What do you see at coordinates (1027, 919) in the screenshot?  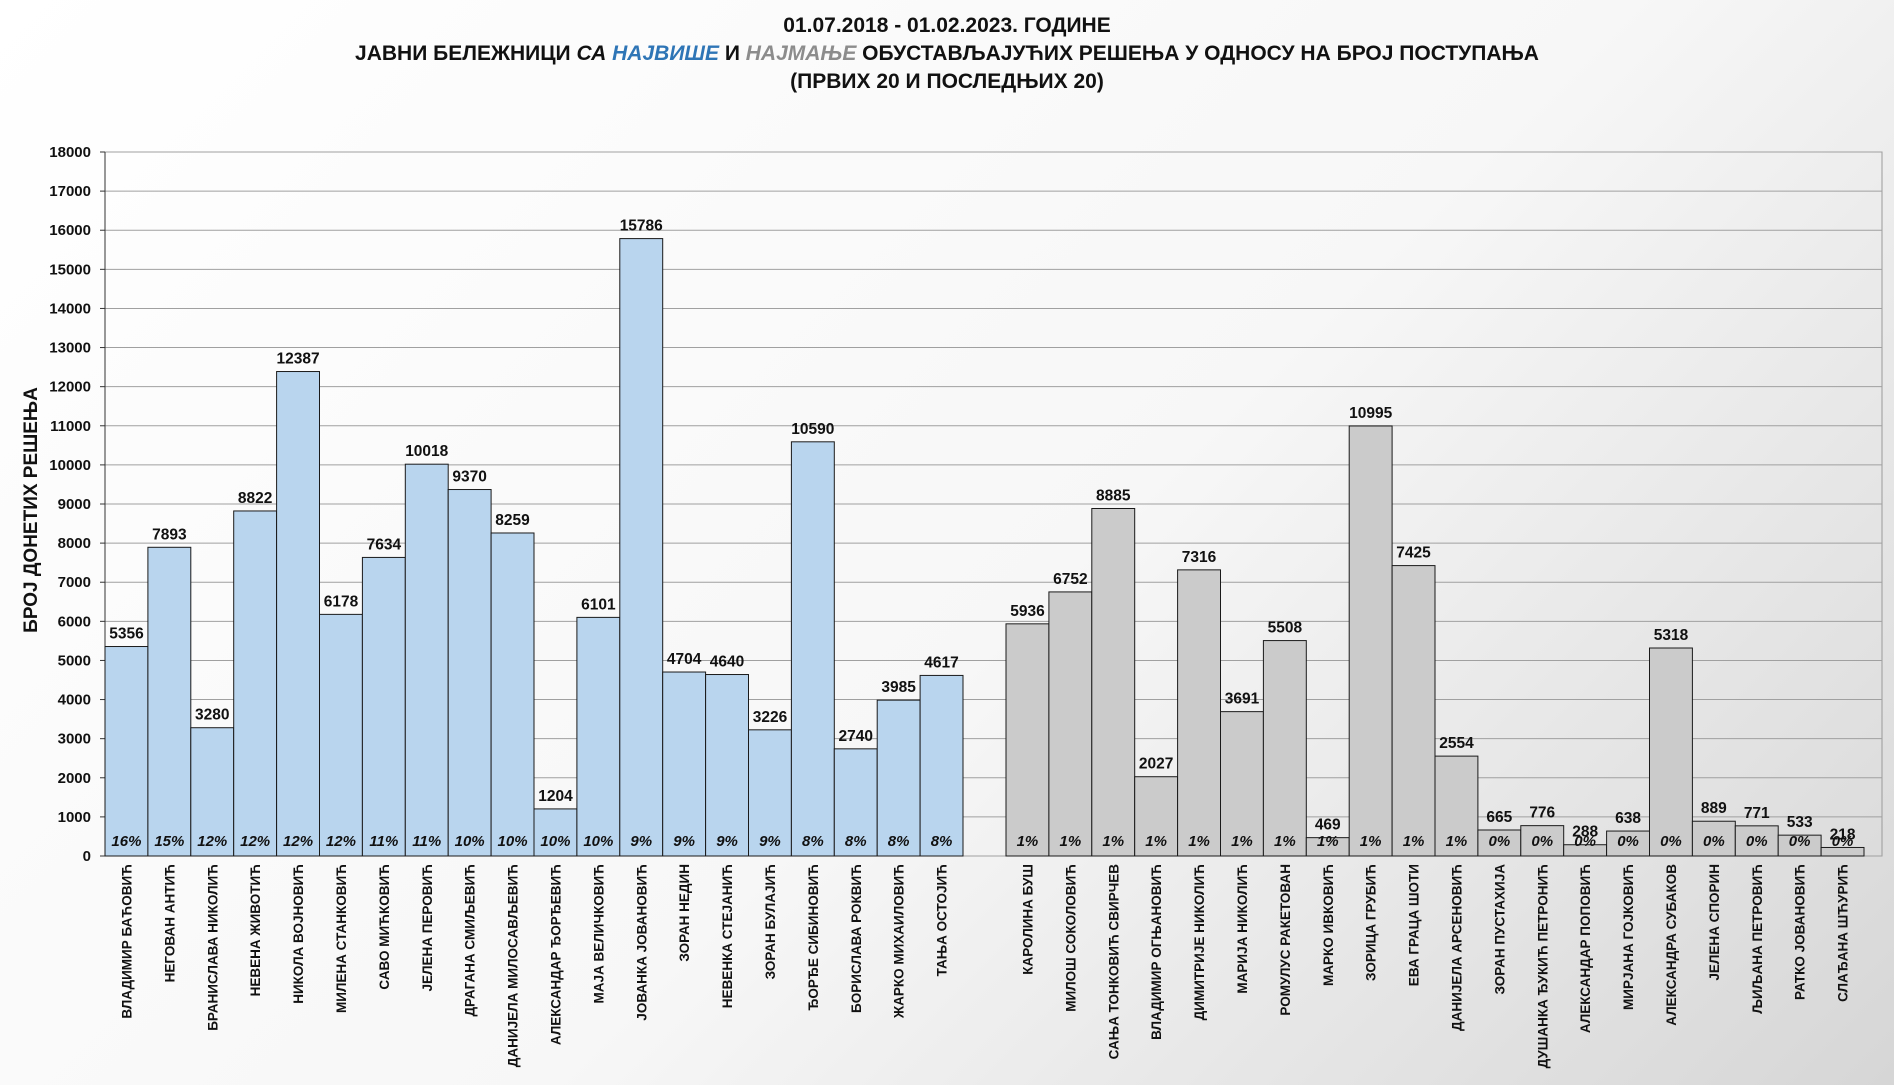 I see `x-tick-label: КАРОЛИНА БУШ` at bounding box center [1027, 919].